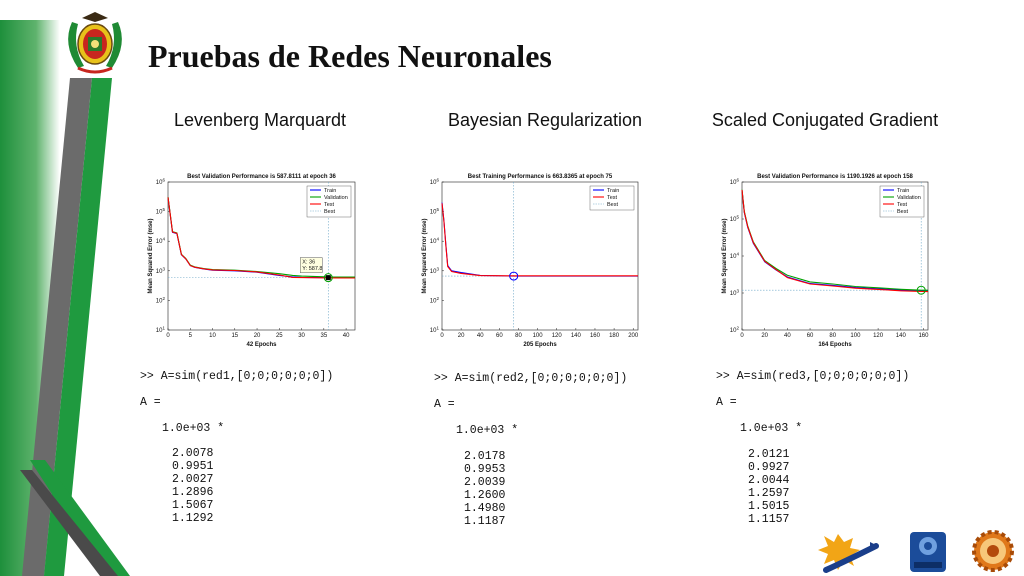  Describe the element at coordinates (65, 298) in the screenshot. I see `slide-decoration` at that location.